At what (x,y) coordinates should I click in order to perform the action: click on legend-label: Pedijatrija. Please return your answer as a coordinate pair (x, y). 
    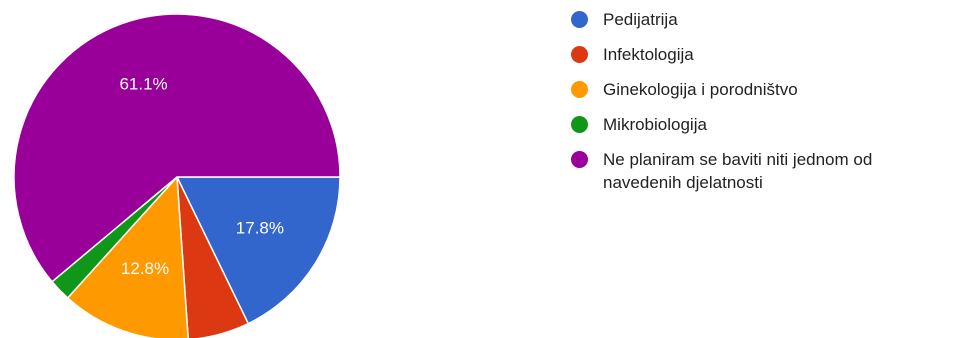
    Looking at the image, I should click on (640, 19).